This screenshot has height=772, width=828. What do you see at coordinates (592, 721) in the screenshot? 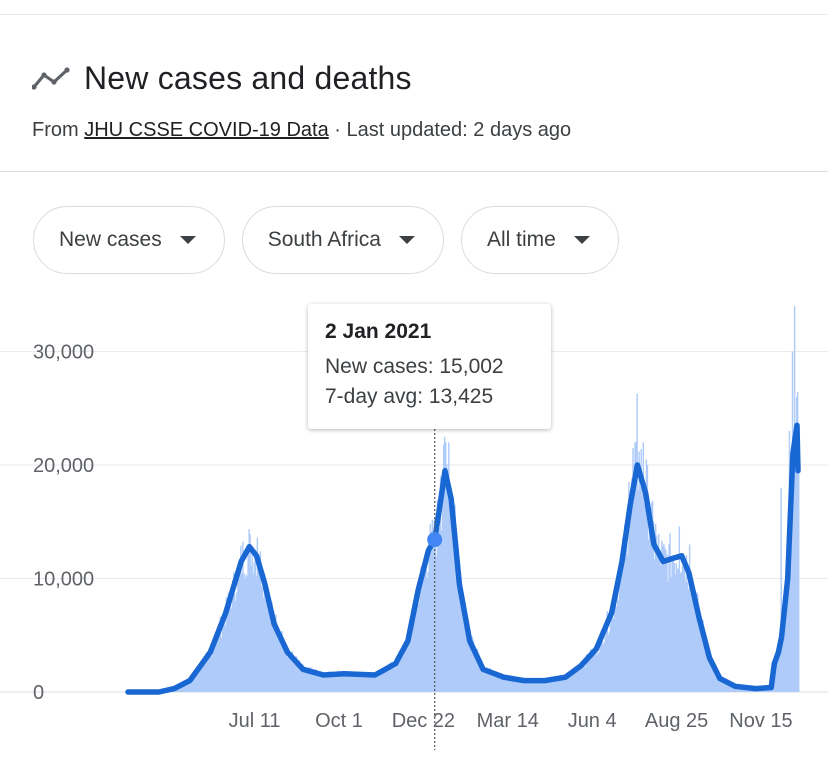
I see `x-tick-label: Jun 4` at bounding box center [592, 721].